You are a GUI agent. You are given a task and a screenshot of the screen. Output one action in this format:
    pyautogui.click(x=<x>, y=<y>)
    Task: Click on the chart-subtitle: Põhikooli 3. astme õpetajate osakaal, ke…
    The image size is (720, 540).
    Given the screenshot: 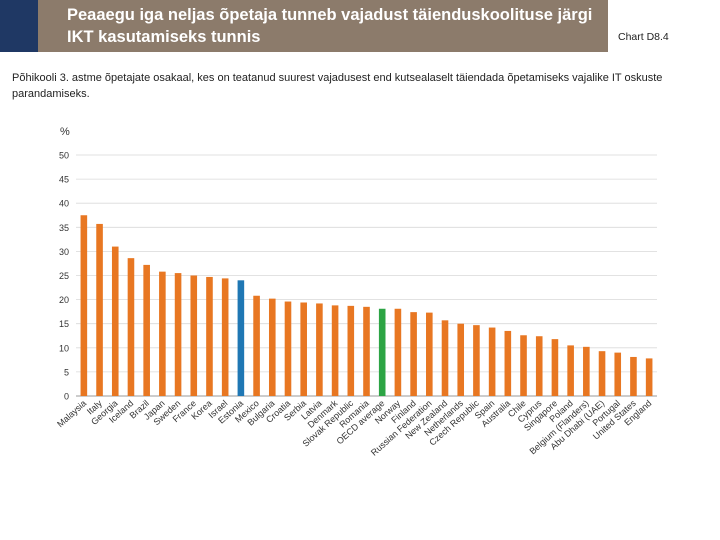 What is the action you would take?
    pyautogui.click(x=337, y=86)
    